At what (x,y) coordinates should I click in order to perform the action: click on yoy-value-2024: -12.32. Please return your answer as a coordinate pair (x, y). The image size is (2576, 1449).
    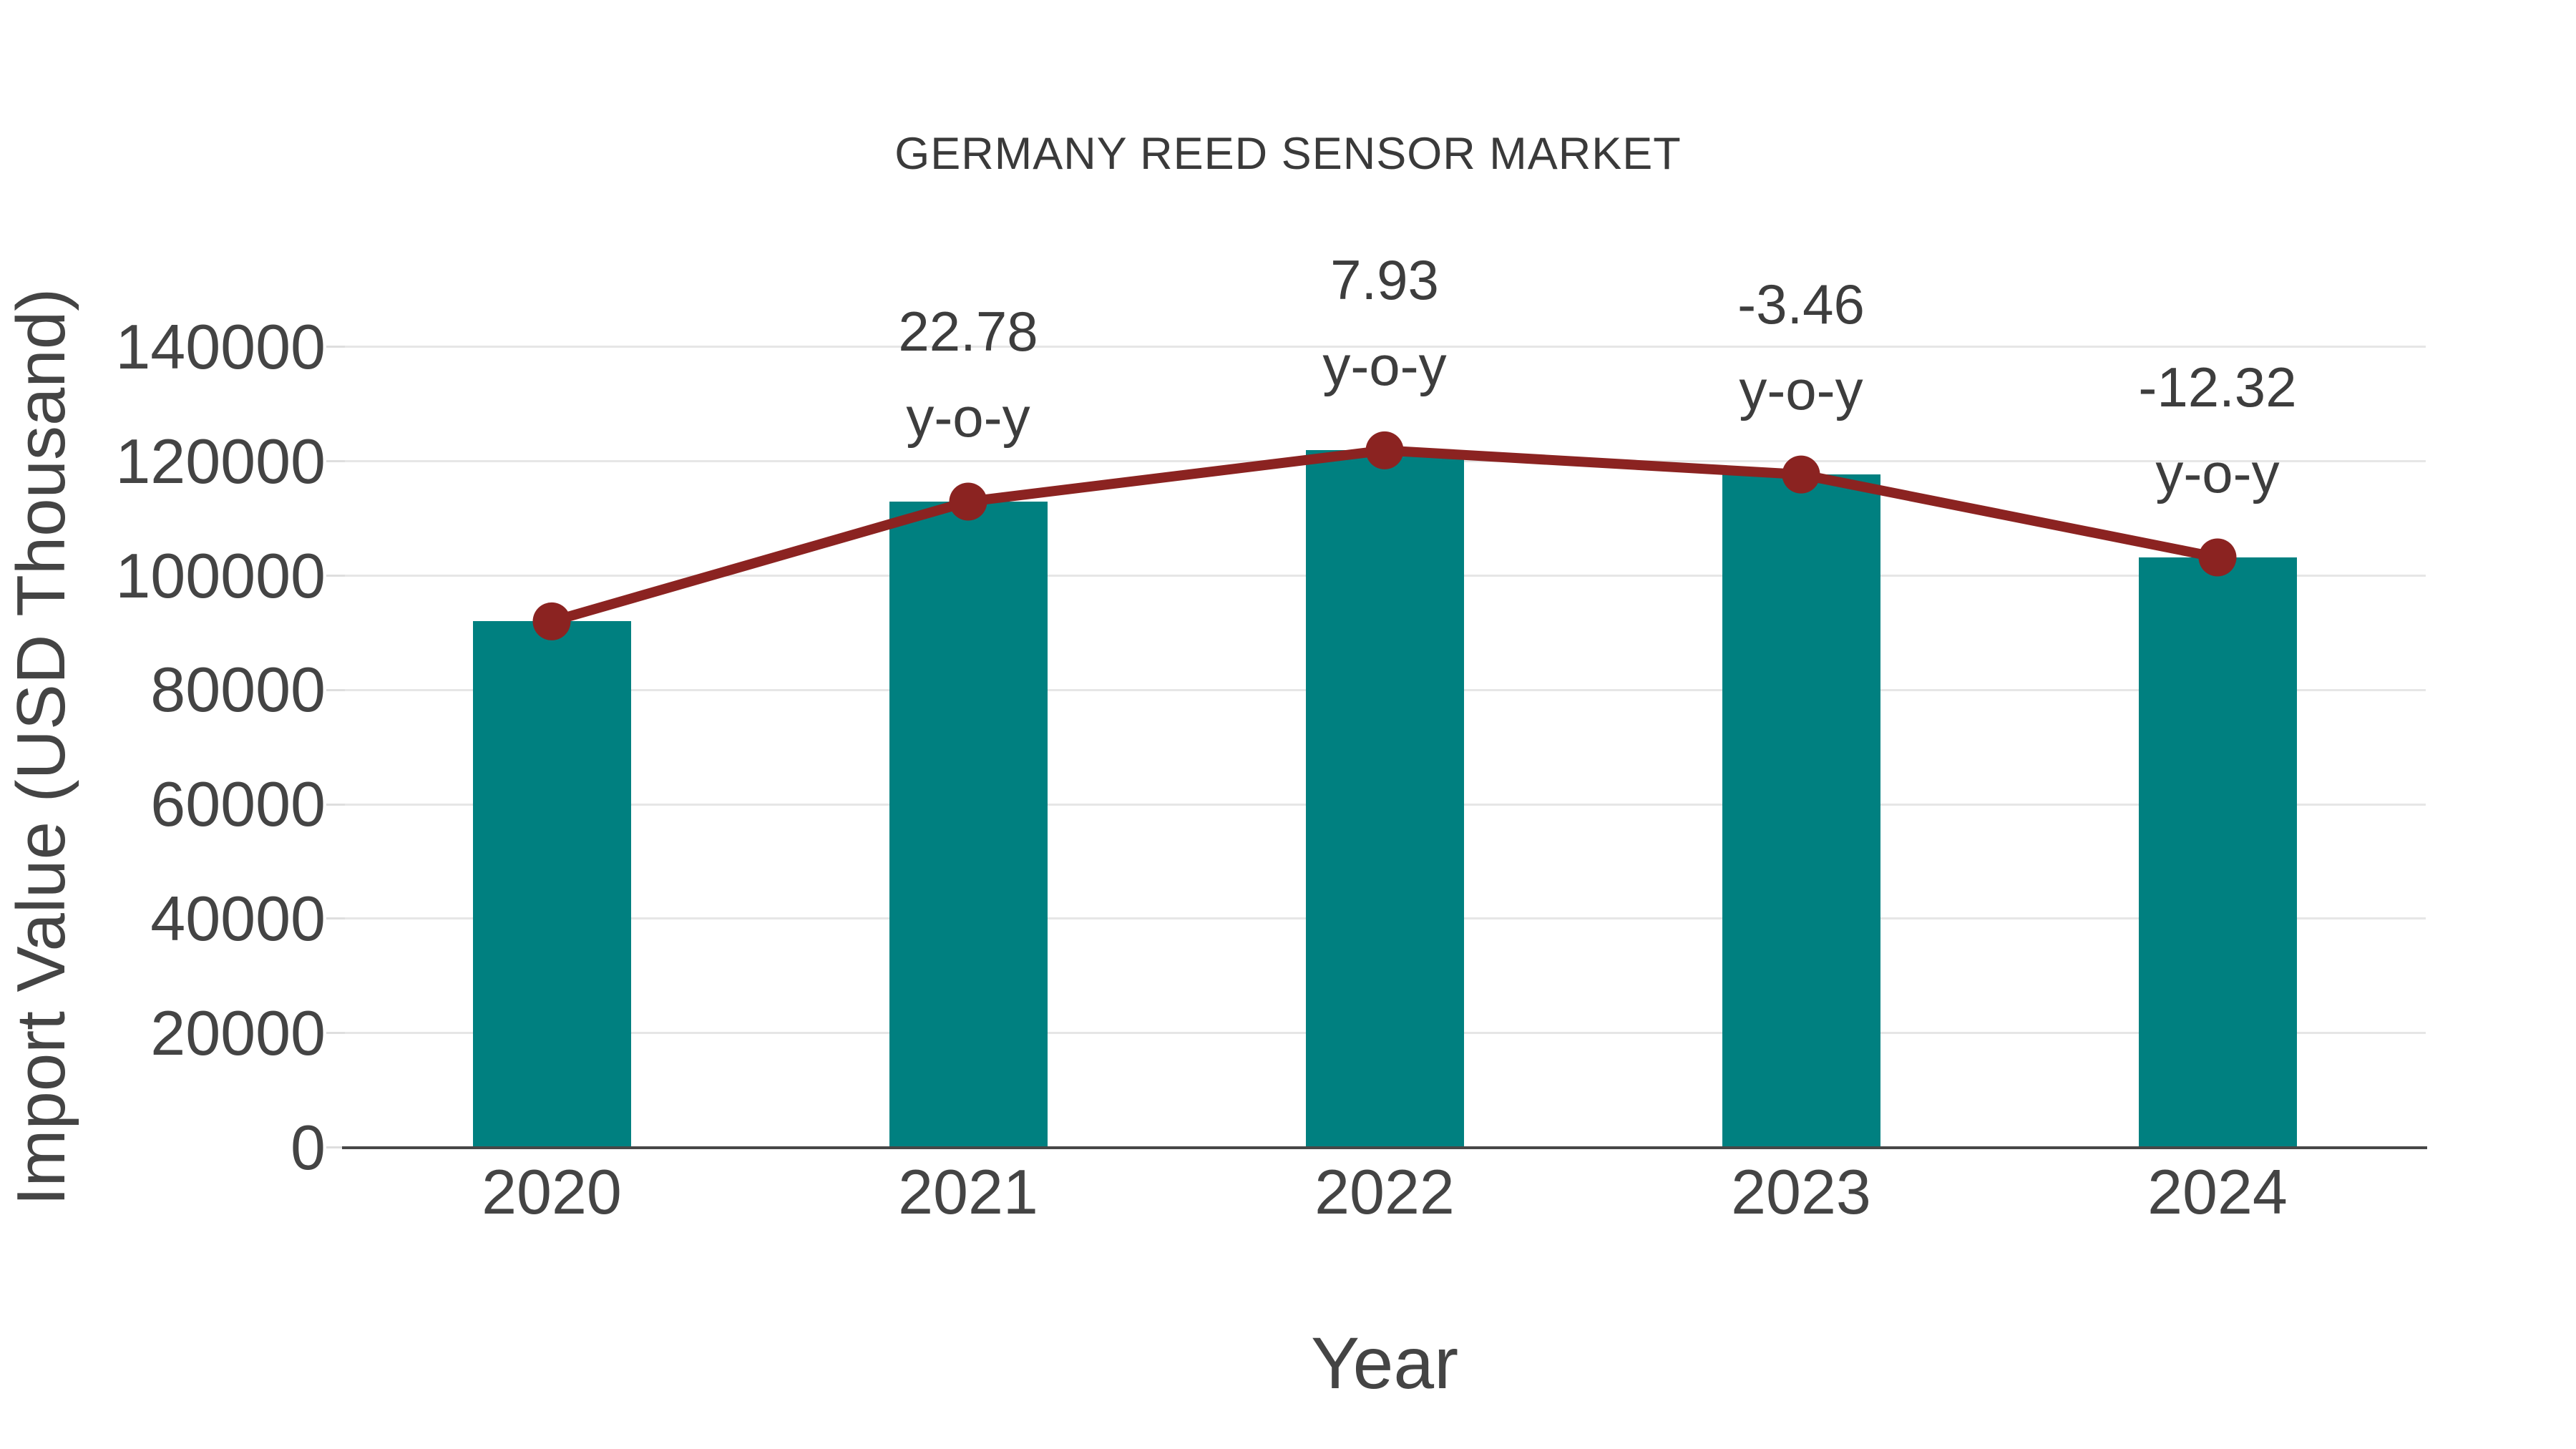
    Looking at the image, I should click on (2217, 387).